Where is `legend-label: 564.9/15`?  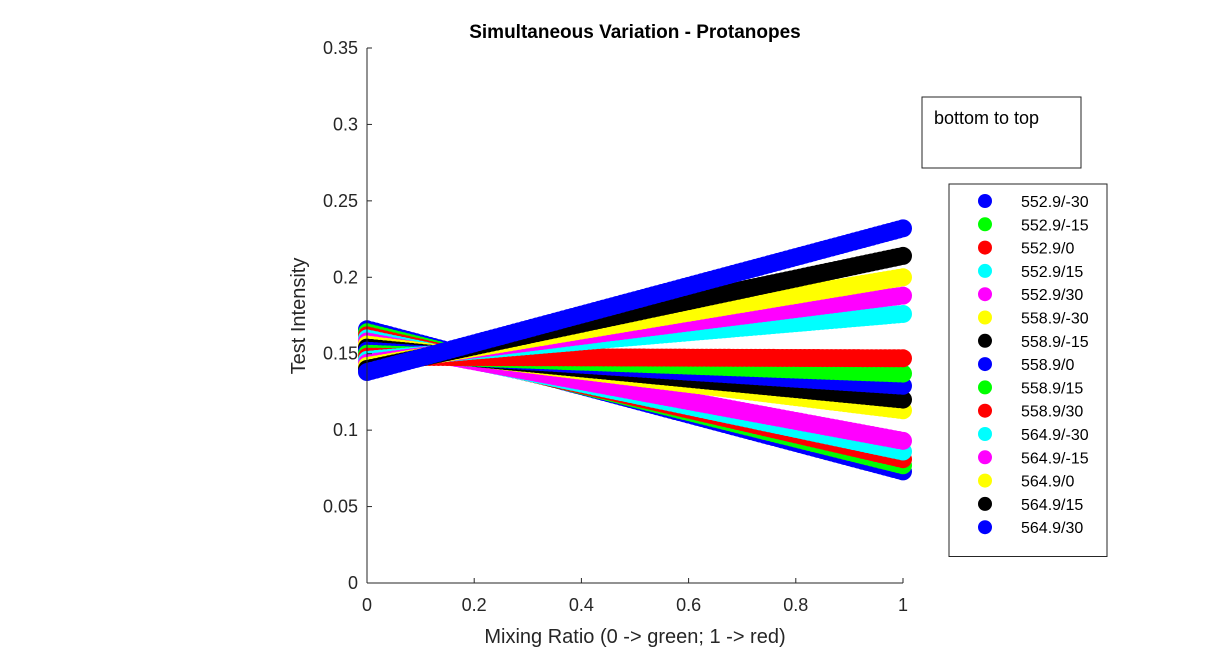 legend-label: 564.9/15 is located at coordinates (1052, 505).